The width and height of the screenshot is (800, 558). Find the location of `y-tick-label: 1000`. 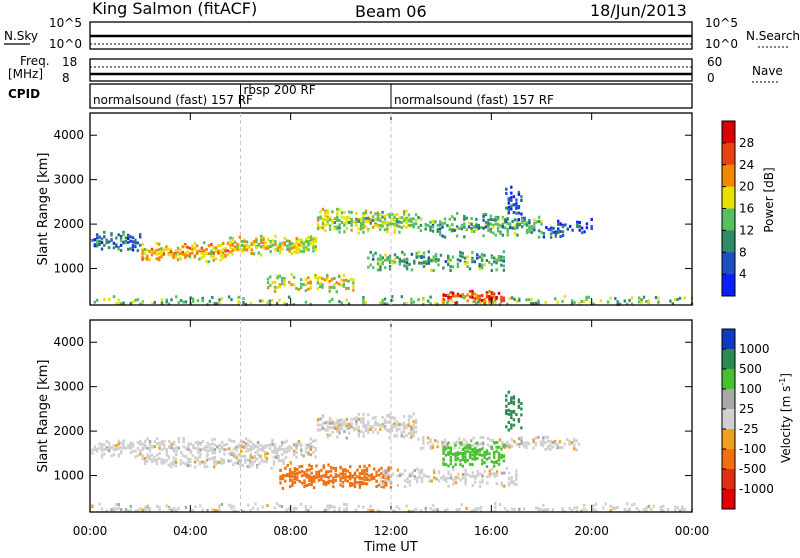

y-tick-label: 1000 is located at coordinates (68, 269).